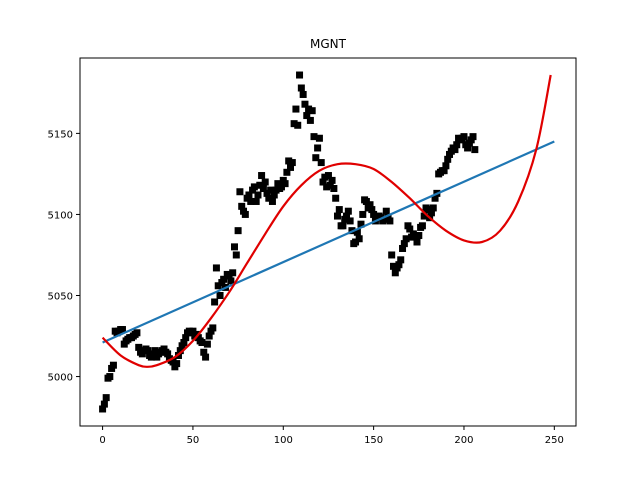  I want to click on x-tick-label: 200, so click(463, 440).